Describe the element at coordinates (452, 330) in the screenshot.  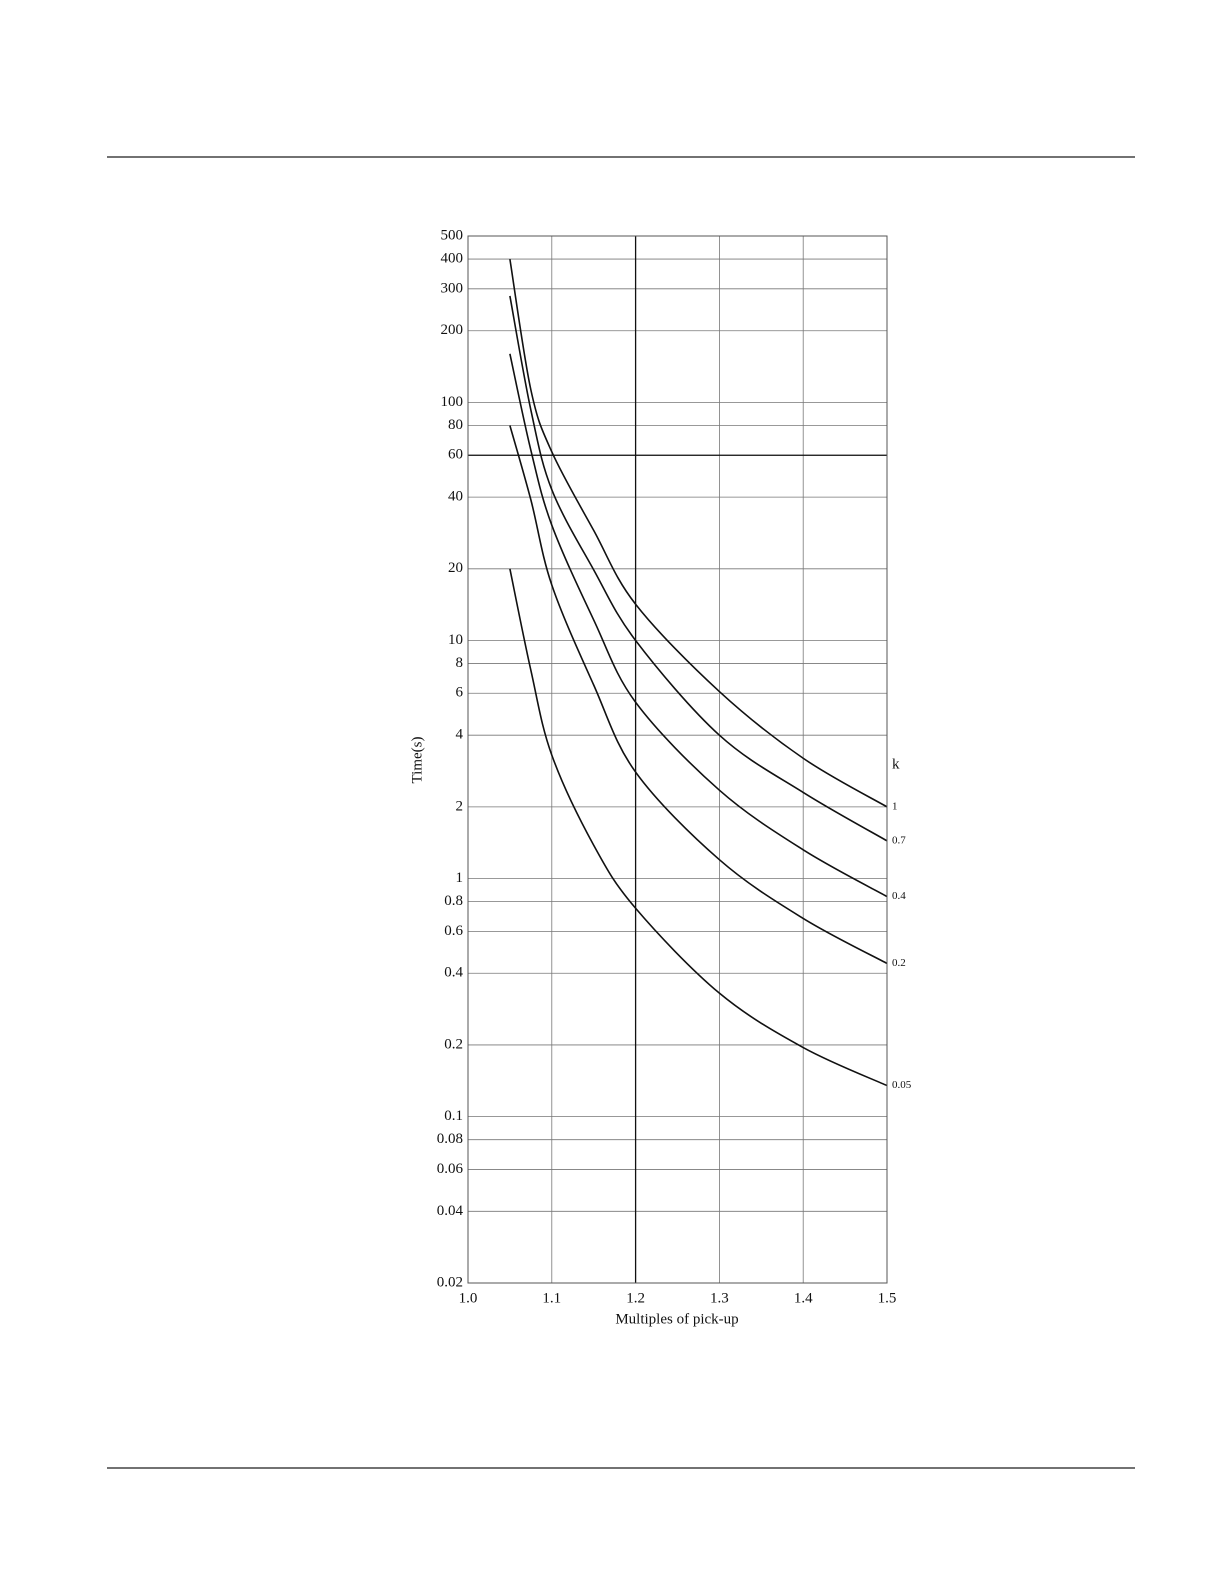
I see `y-tick-label: 200` at that location.